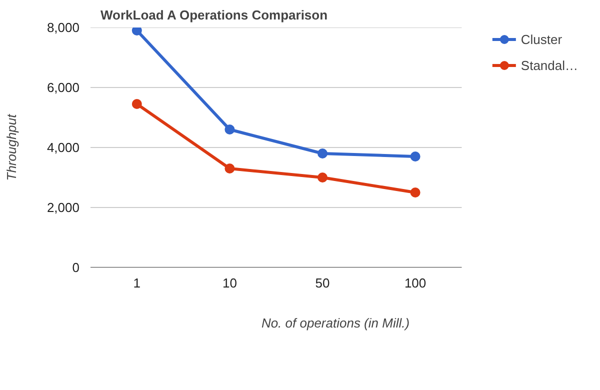  I want to click on x-tick-label: 1, so click(137, 283).